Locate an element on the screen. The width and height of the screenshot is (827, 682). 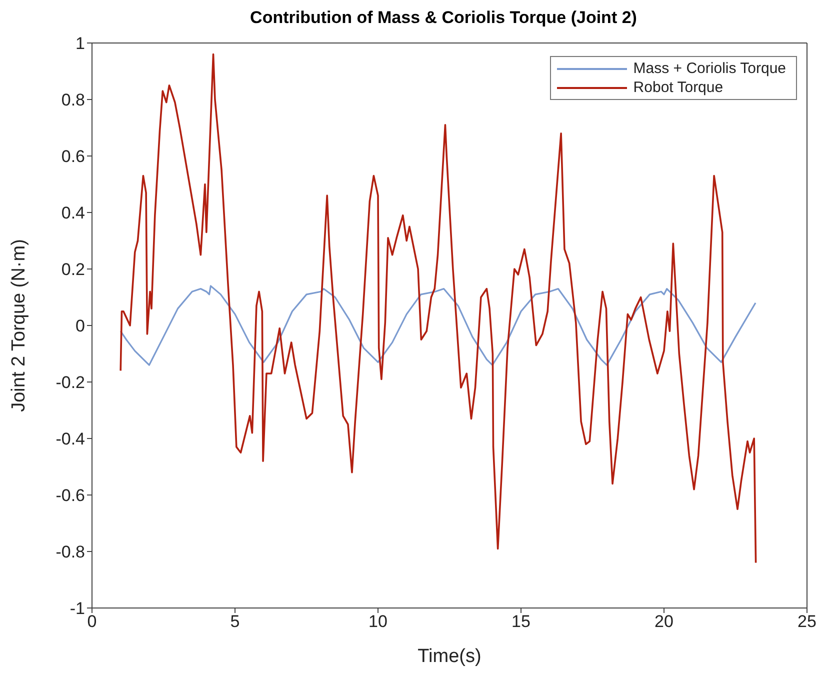
y-tick-label: -0.8 is located at coordinates (70, 552).